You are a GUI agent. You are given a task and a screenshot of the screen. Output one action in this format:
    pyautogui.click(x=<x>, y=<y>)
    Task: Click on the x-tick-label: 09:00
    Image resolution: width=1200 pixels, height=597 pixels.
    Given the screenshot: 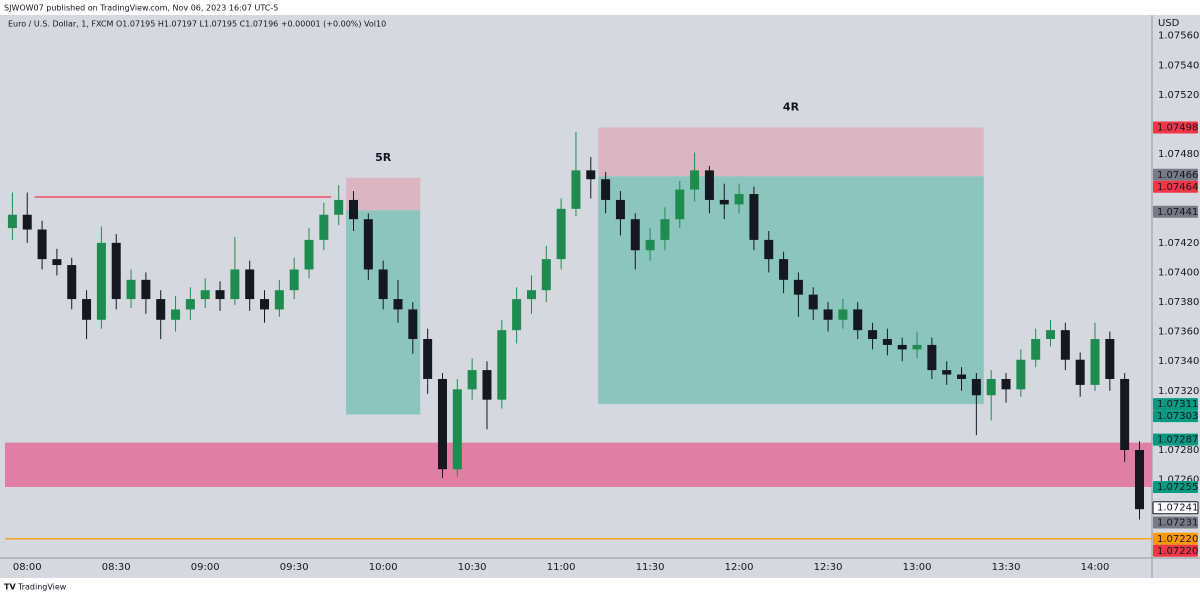 What is the action you would take?
    pyautogui.click(x=205, y=567)
    